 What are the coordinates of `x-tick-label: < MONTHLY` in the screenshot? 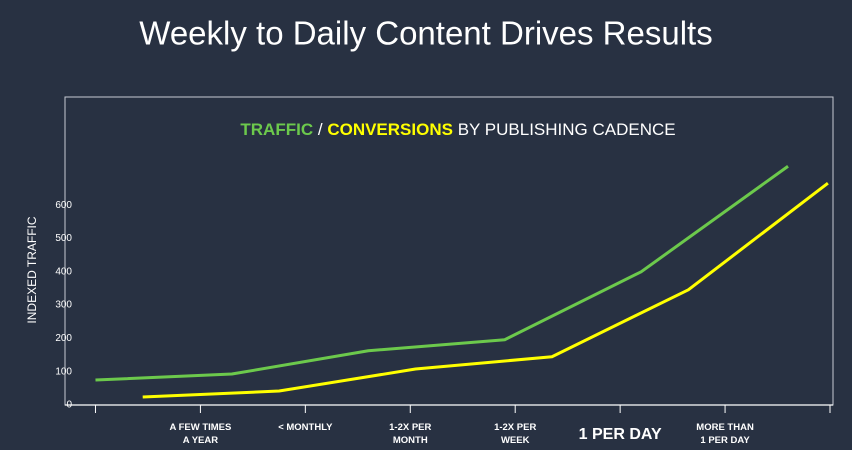 It's located at (305, 427).